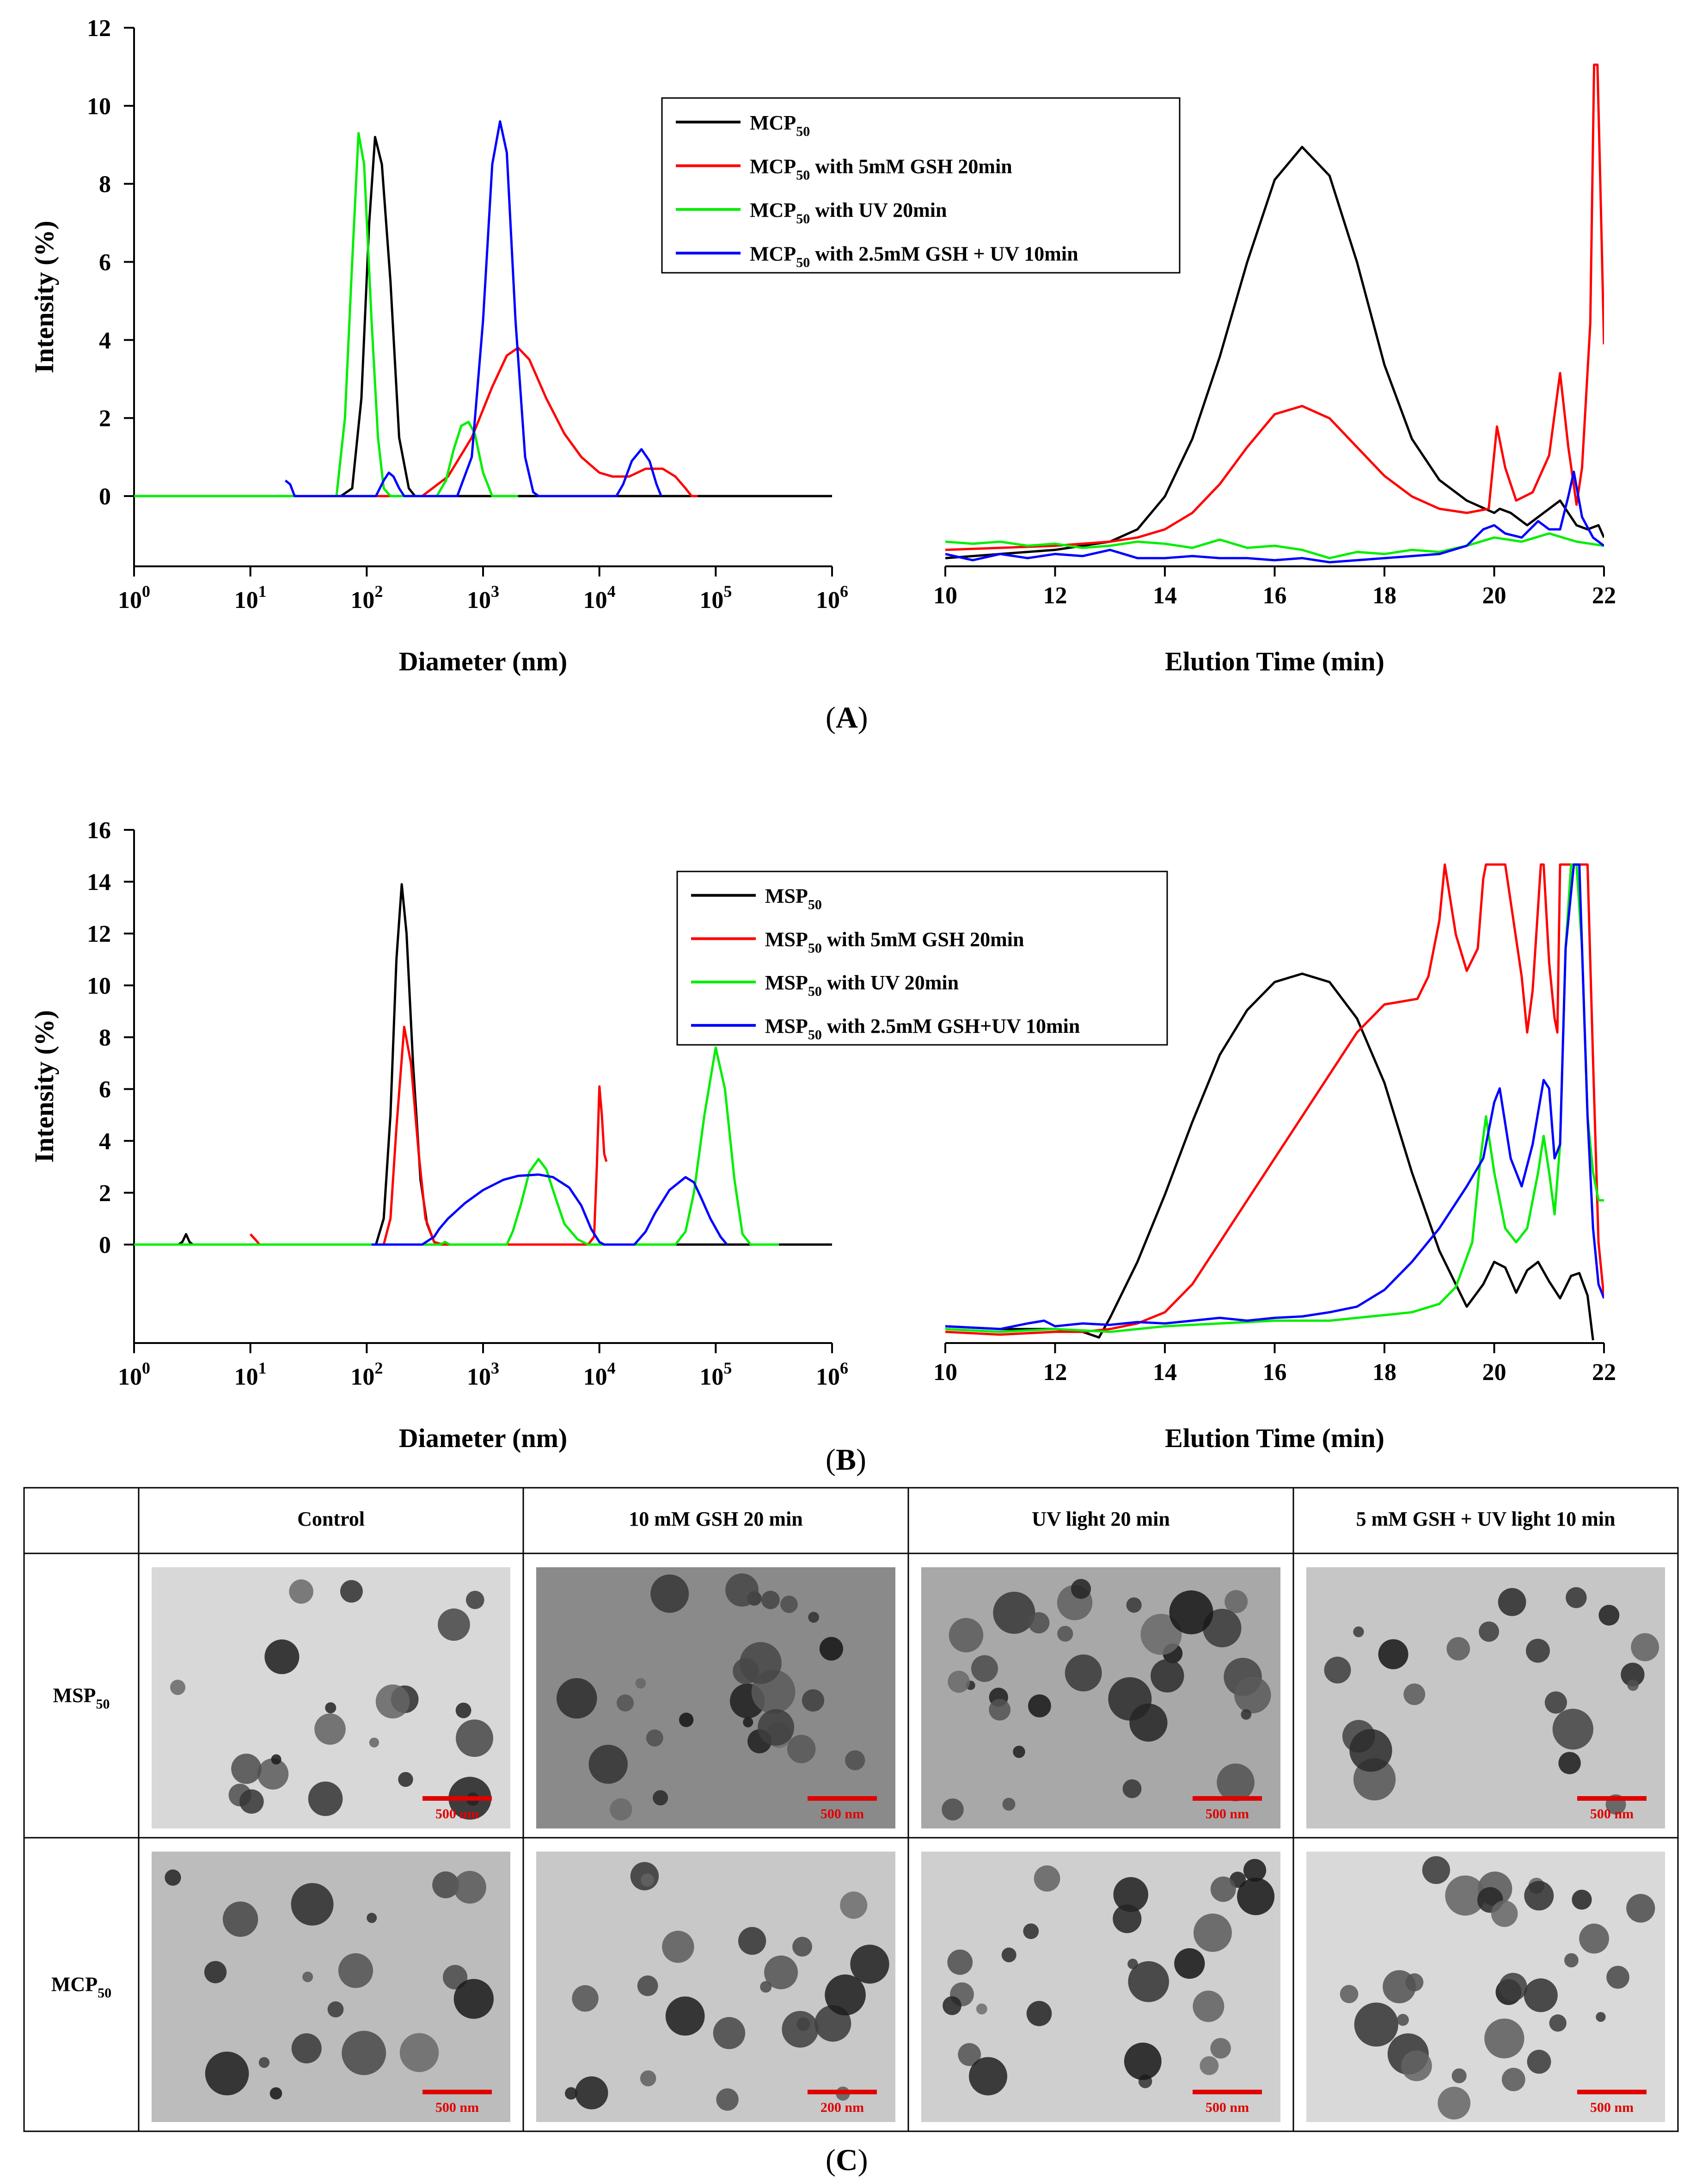  I want to click on x-tick-label: 10³, so click(483, 1374).